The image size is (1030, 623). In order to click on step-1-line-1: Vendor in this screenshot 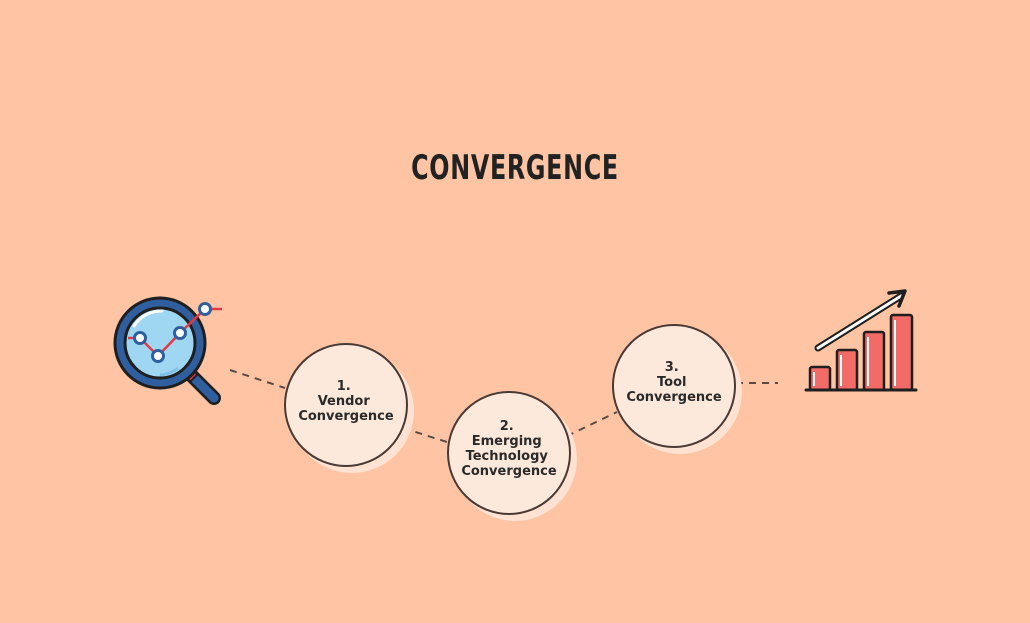, I will do `click(344, 401)`.